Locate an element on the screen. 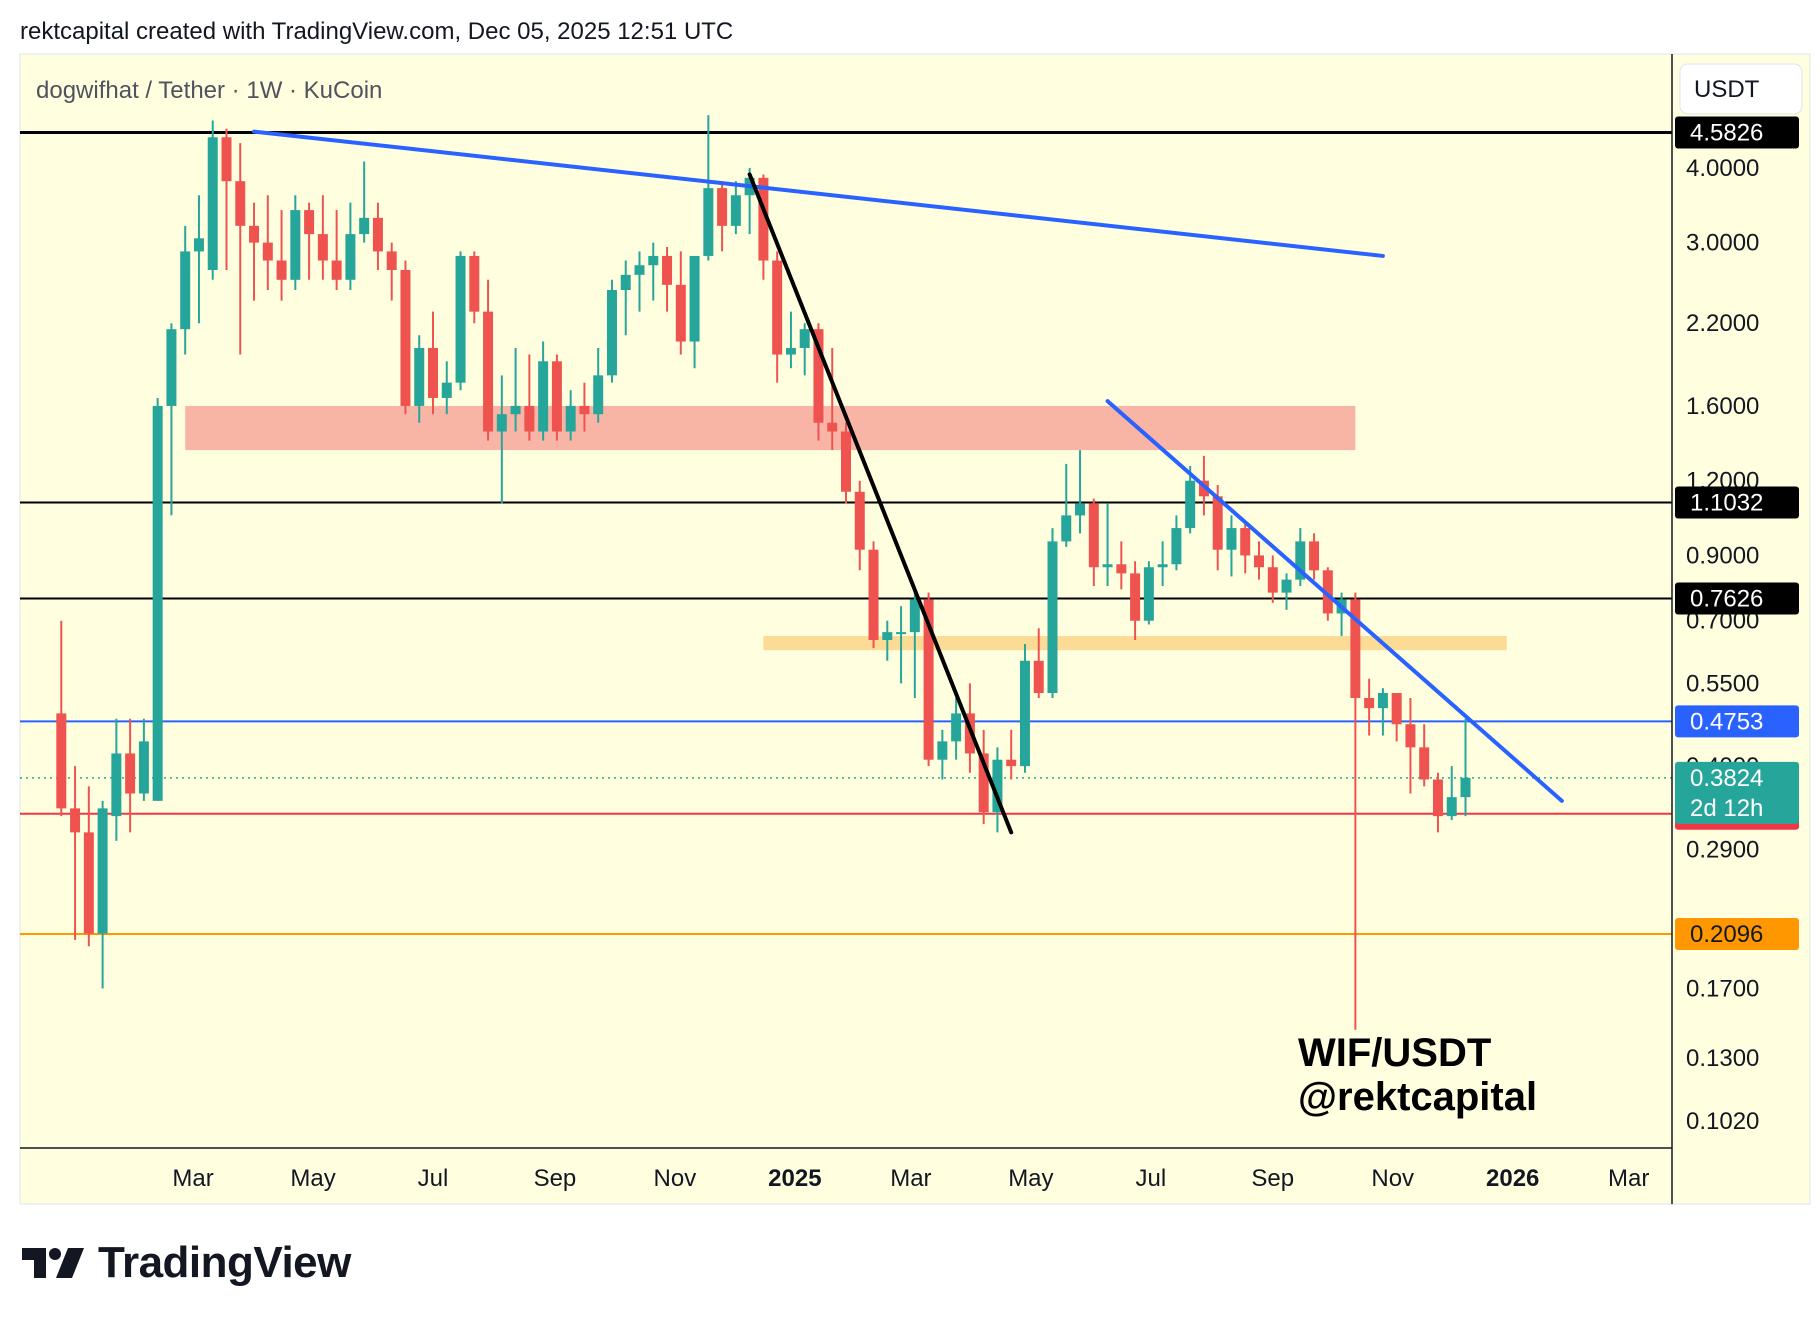 The height and width of the screenshot is (1318, 1820). currency-button-label: USDT is located at coordinates (1727, 89).